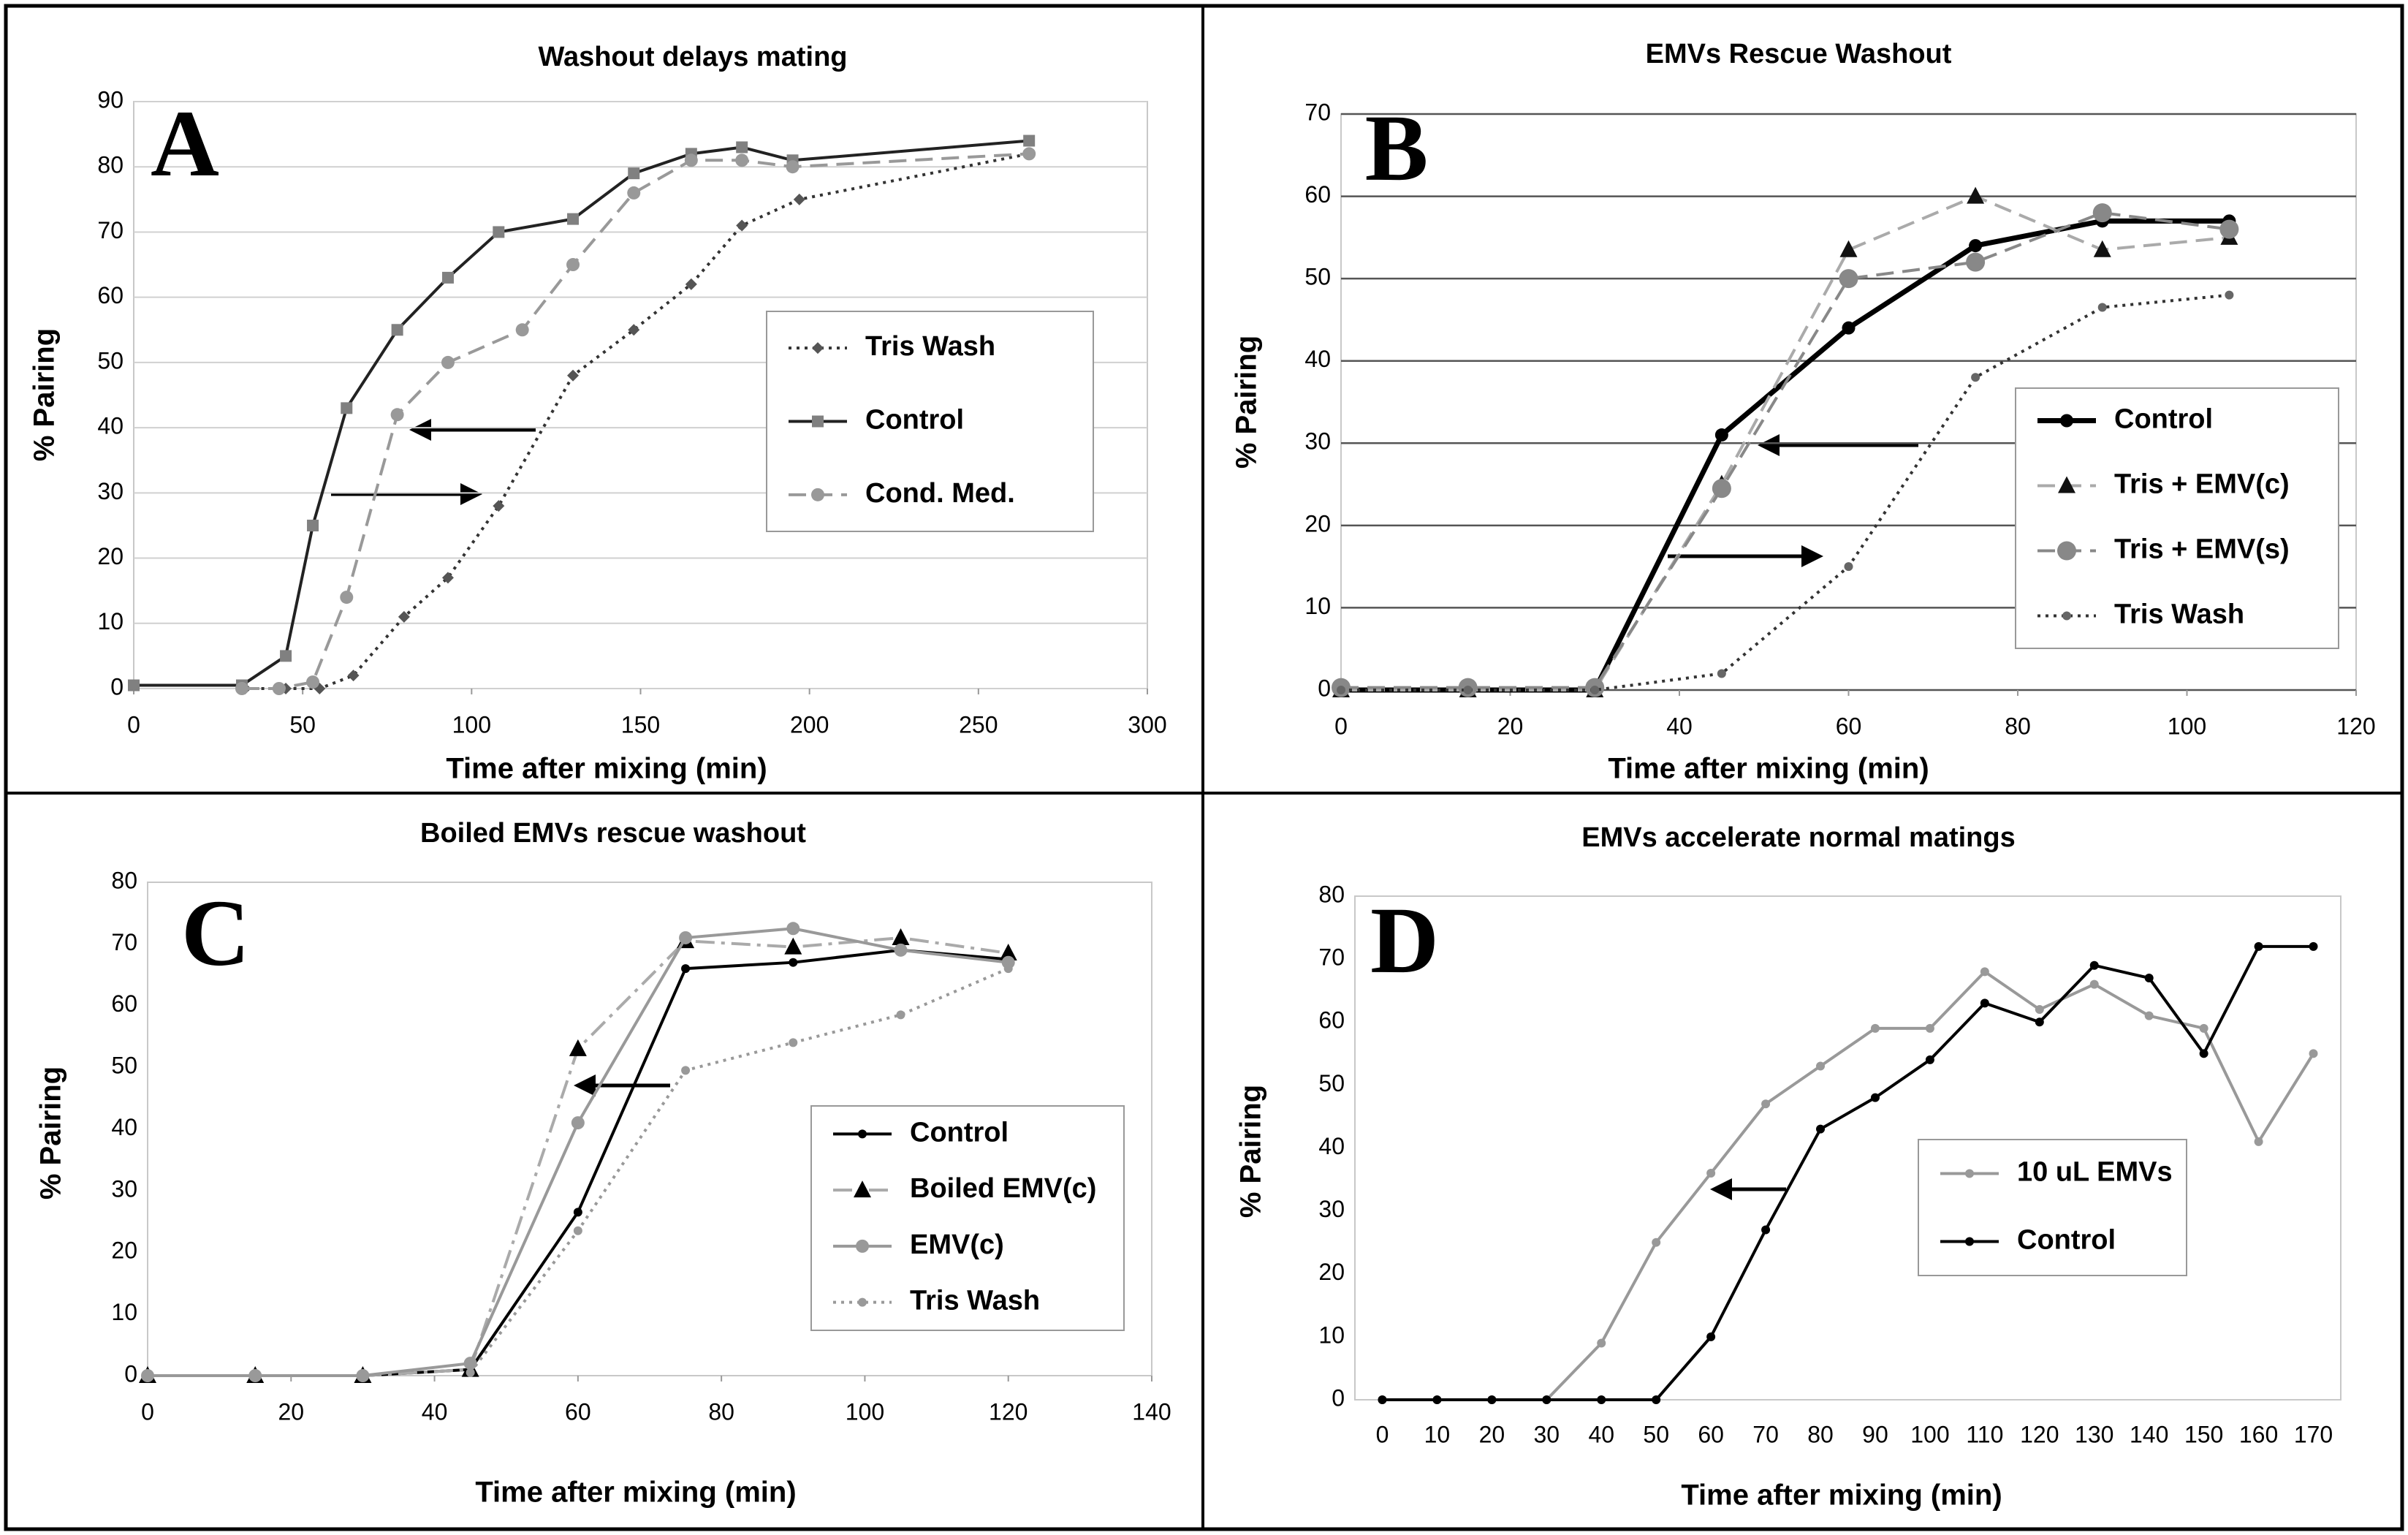 Image resolution: width=2408 pixels, height=1535 pixels. Describe the element at coordinates (110, 426) in the screenshot. I see `y-tick-label: 40` at that location.